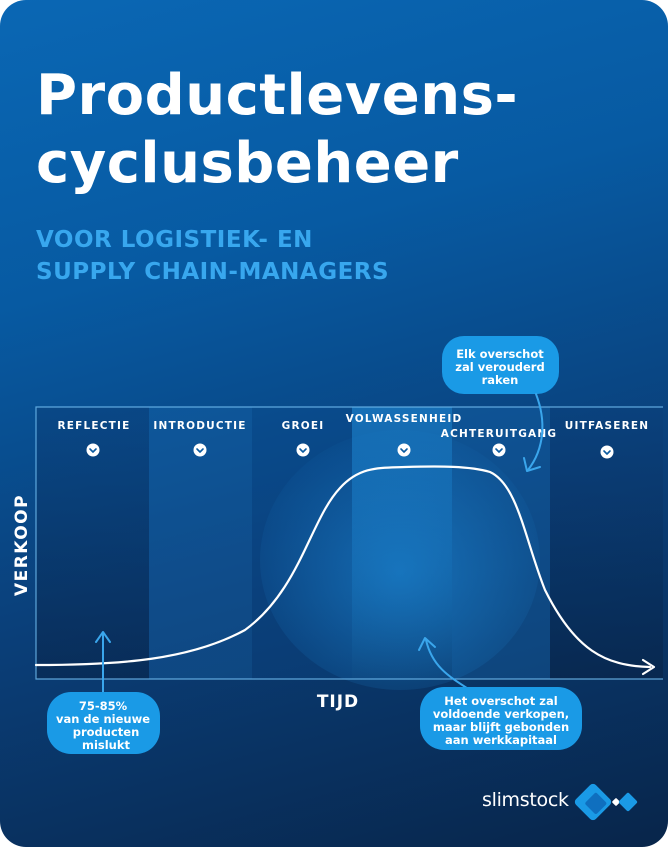 The width and height of the screenshot is (668, 847). Describe the element at coordinates (501, 714) in the screenshot. I see `callout-surplus-line-2: voldoende verkopen,` at that location.